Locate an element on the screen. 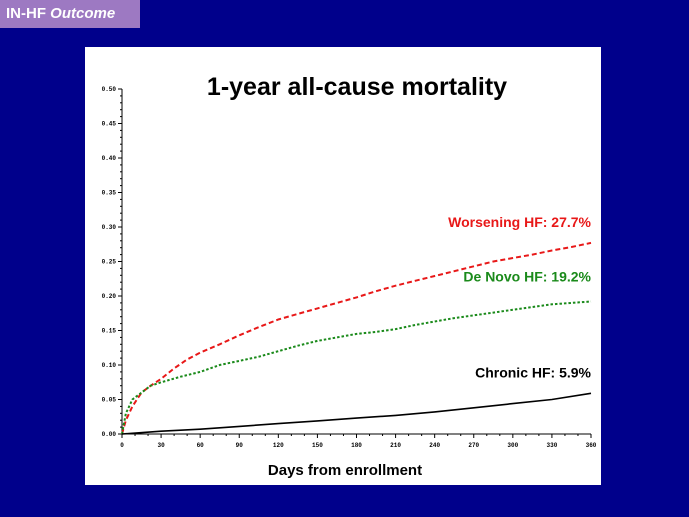 The height and width of the screenshot is (517, 689). x-tick-label: 330 is located at coordinates (552, 445).